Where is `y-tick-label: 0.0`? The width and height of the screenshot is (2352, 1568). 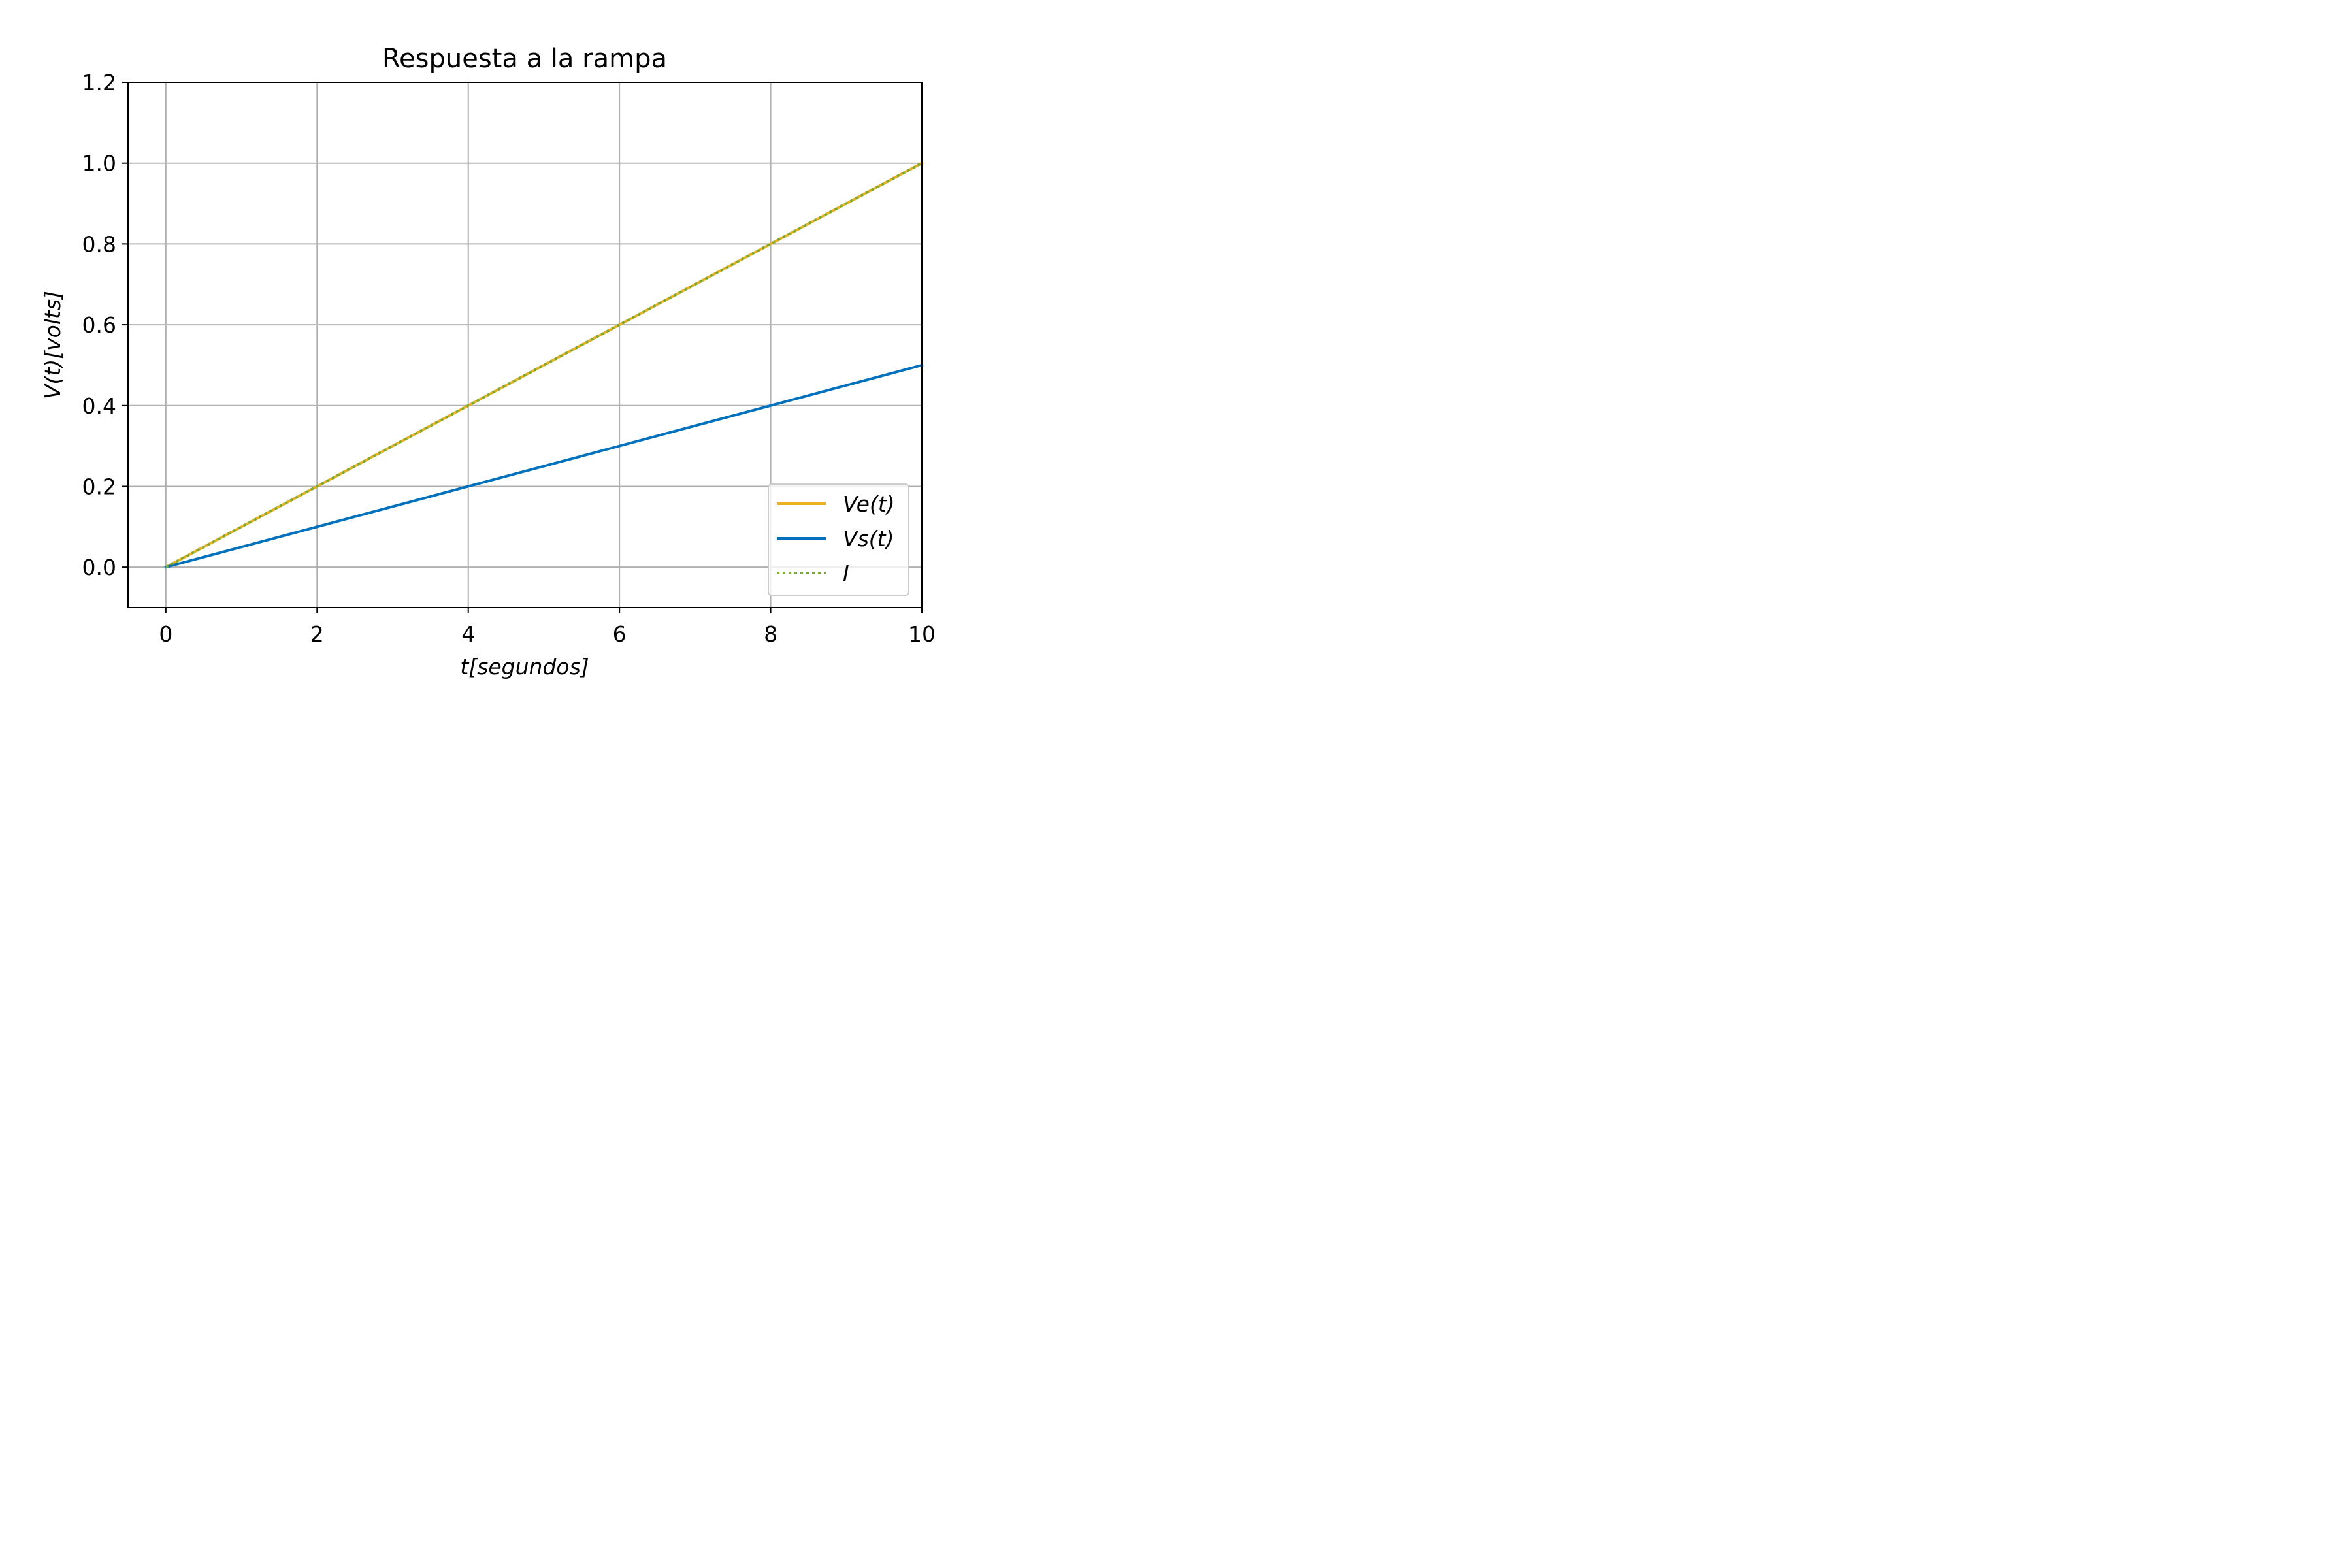 y-tick-label: 0.0 is located at coordinates (99, 567).